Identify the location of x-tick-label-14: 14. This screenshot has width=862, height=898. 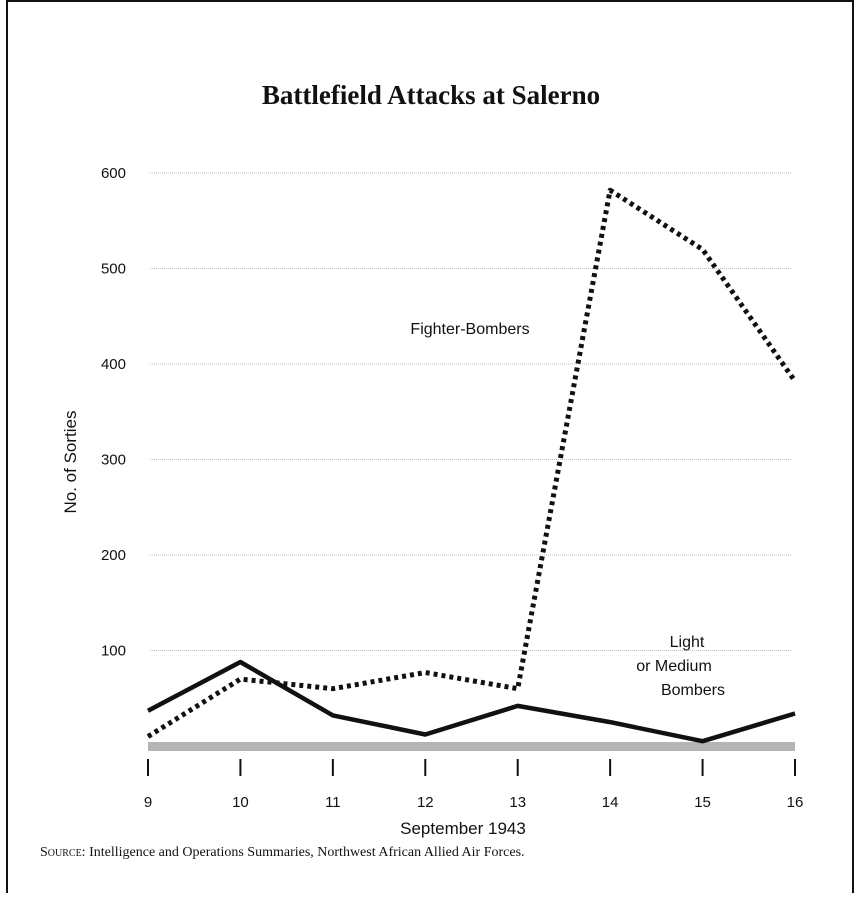
(610, 802).